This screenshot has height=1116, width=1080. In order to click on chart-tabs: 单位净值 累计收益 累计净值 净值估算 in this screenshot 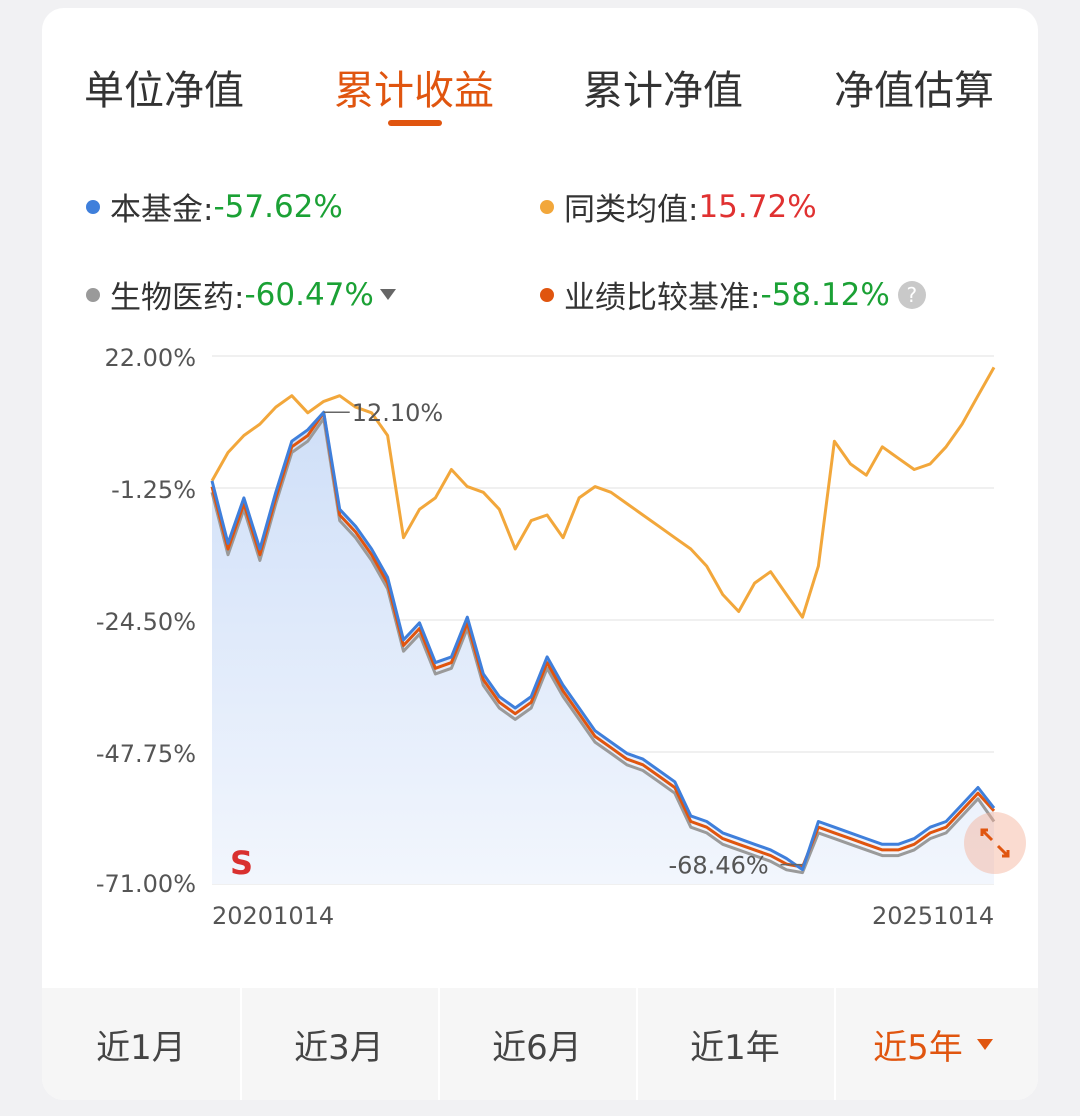, I will do `click(540, 78)`.